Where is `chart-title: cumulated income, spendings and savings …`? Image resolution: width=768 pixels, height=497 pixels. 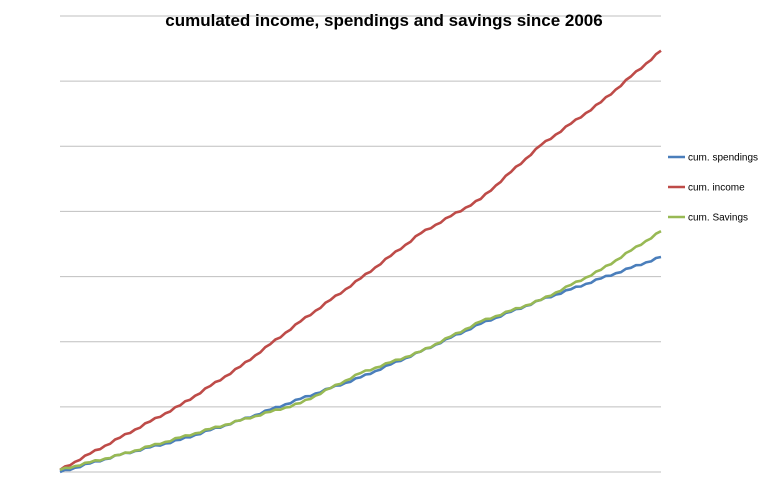 chart-title: cumulated income, spendings and savings … is located at coordinates (383, 20).